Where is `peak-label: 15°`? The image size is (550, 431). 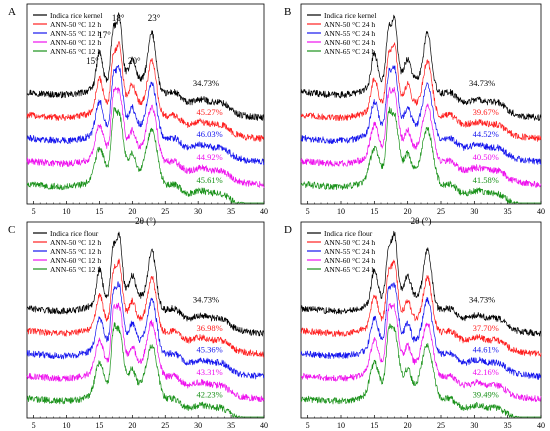
peak-label: 15° is located at coordinates (92, 61).